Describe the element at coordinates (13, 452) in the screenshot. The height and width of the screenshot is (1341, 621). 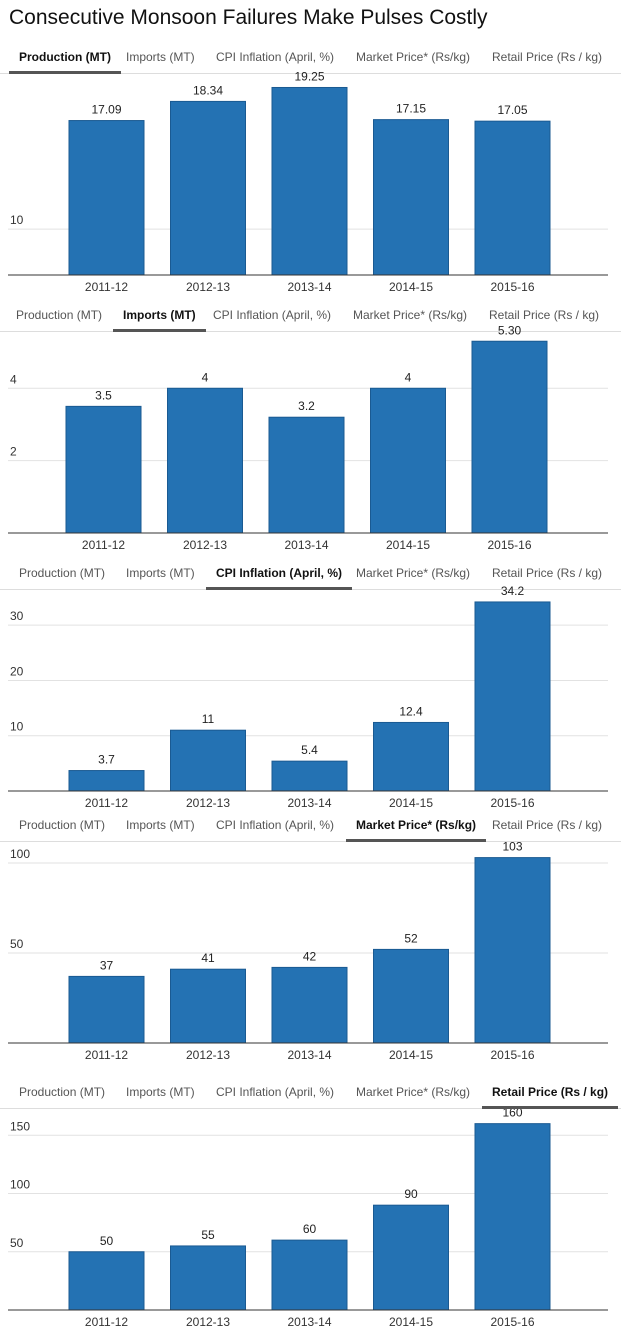
I see `y-tick-label: 2` at that location.